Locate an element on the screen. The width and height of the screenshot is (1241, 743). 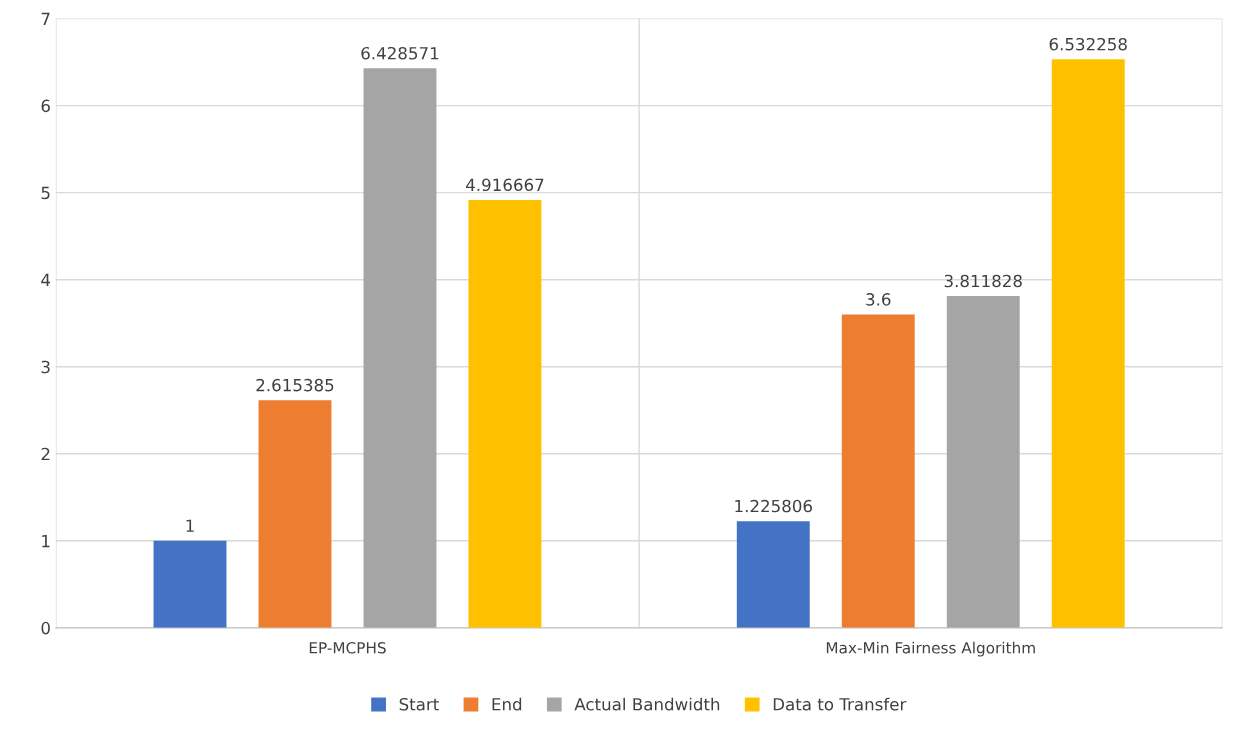
y-tick-label: 0 is located at coordinates (45, 628).